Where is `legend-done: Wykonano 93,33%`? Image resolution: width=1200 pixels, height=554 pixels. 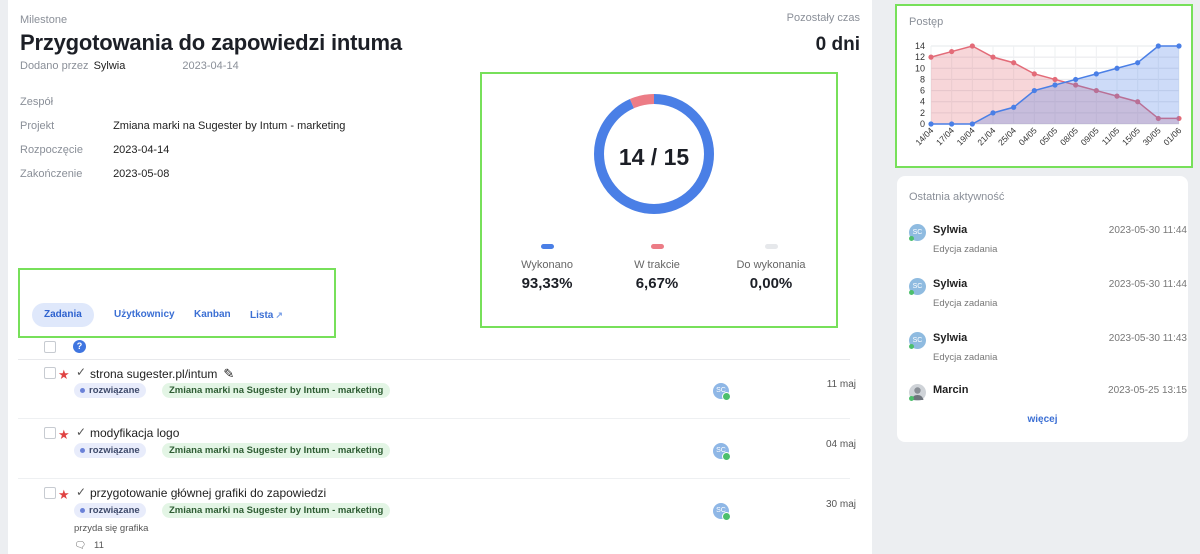
legend-done: Wykonano 93,33% is located at coordinates (547, 268).